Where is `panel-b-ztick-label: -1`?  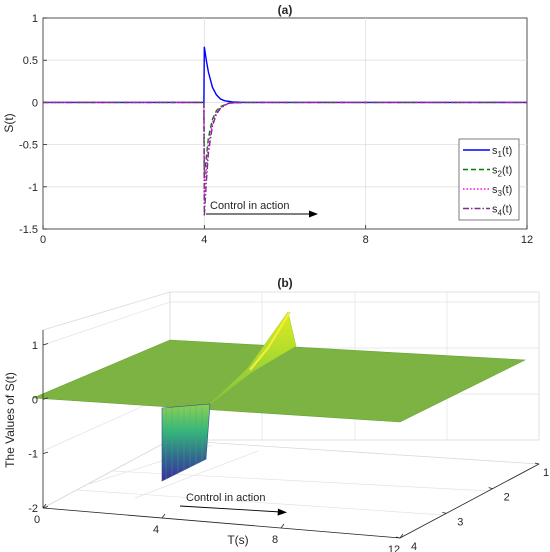 panel-b-ztick-label: -1 is located at coordinates (33, 455).